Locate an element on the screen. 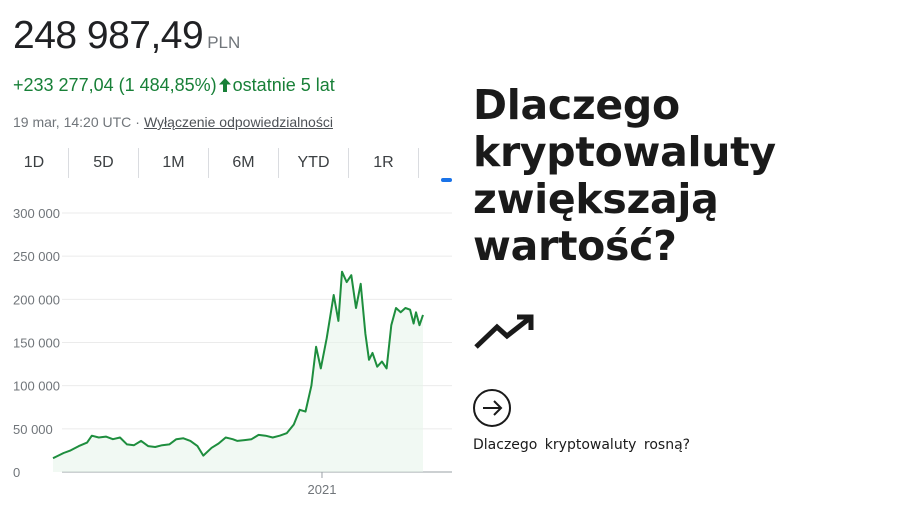 This screenshot has height=507, width=900. range-tabs: 1D 5D 1M 6M YTD 1R is located at coordinates (209, 163).